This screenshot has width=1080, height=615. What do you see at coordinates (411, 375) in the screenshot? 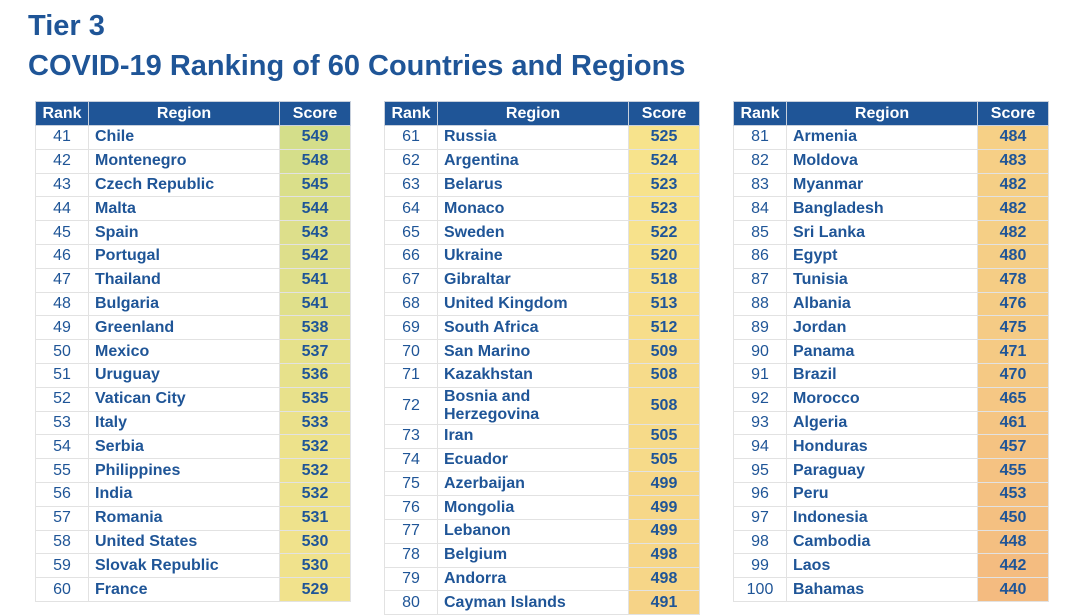
I see `rank-cell: 71` at bounding box center [411, 375].